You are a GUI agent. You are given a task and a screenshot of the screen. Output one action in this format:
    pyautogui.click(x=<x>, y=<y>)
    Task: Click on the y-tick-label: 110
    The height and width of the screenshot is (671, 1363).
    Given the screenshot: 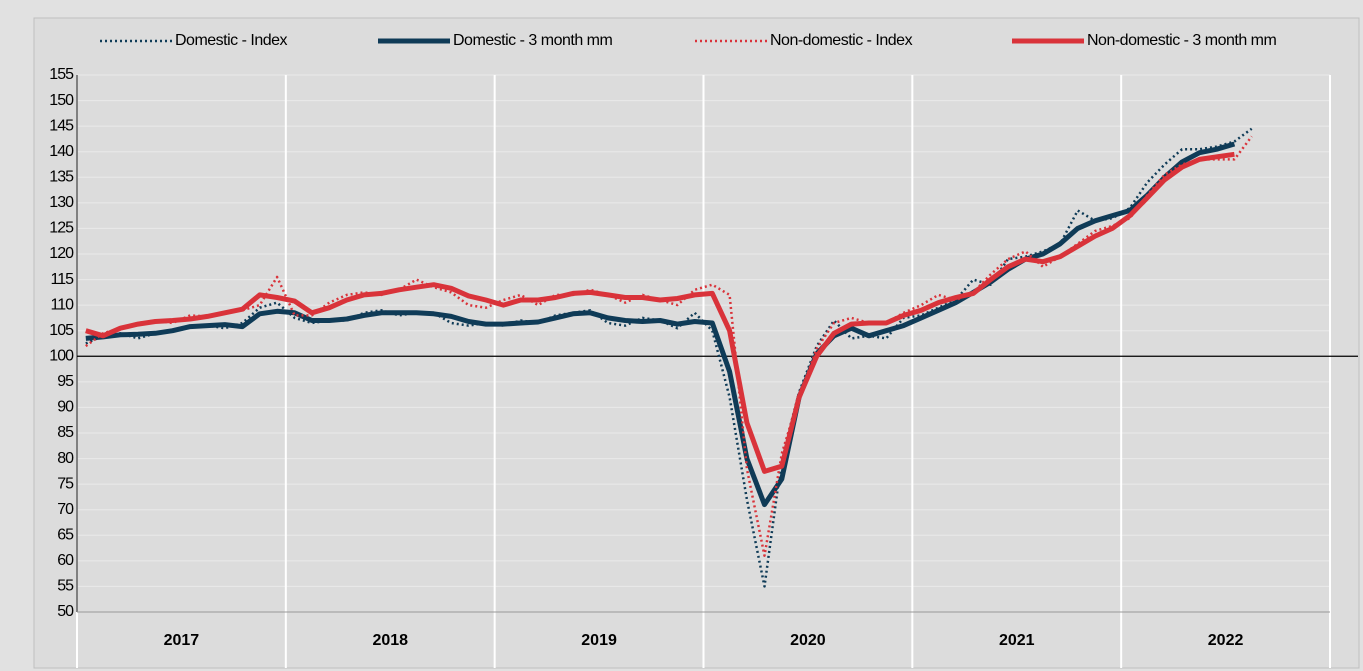 What is the action you would take?
    pyautogui.click(x=62, y=304)
    